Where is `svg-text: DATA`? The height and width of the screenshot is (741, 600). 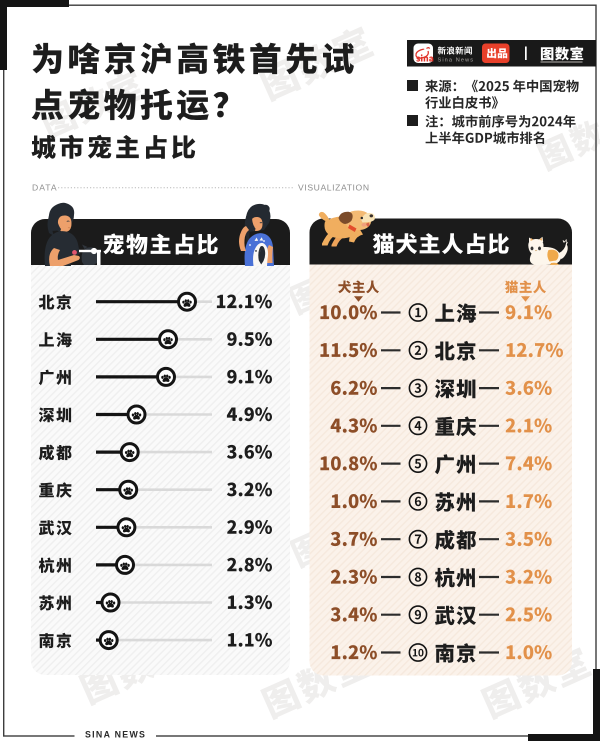
svg-text: DATA is located at coordinates (45, 188).